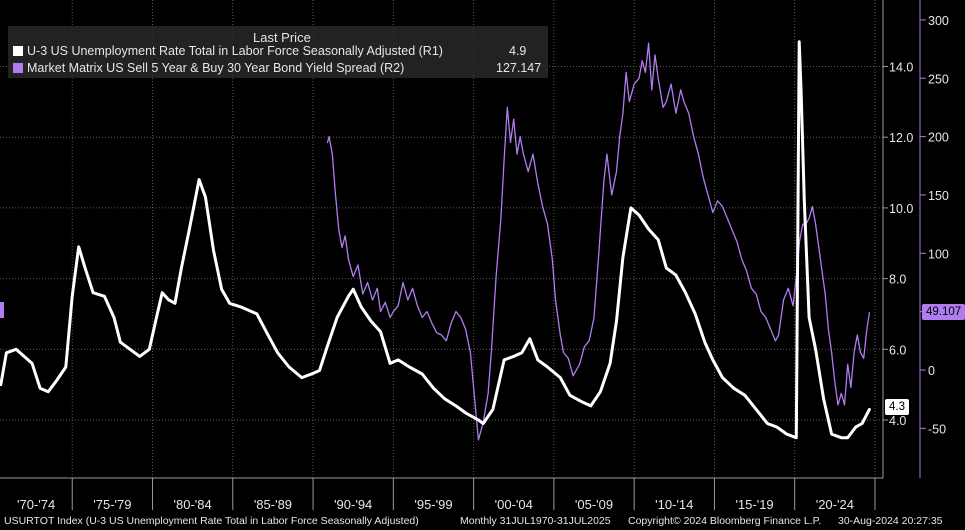  What do you see at coordinates (897, 280) in the screenshot?
I see `r1-tick-label: 8.0` at bounding box center [897, 280].